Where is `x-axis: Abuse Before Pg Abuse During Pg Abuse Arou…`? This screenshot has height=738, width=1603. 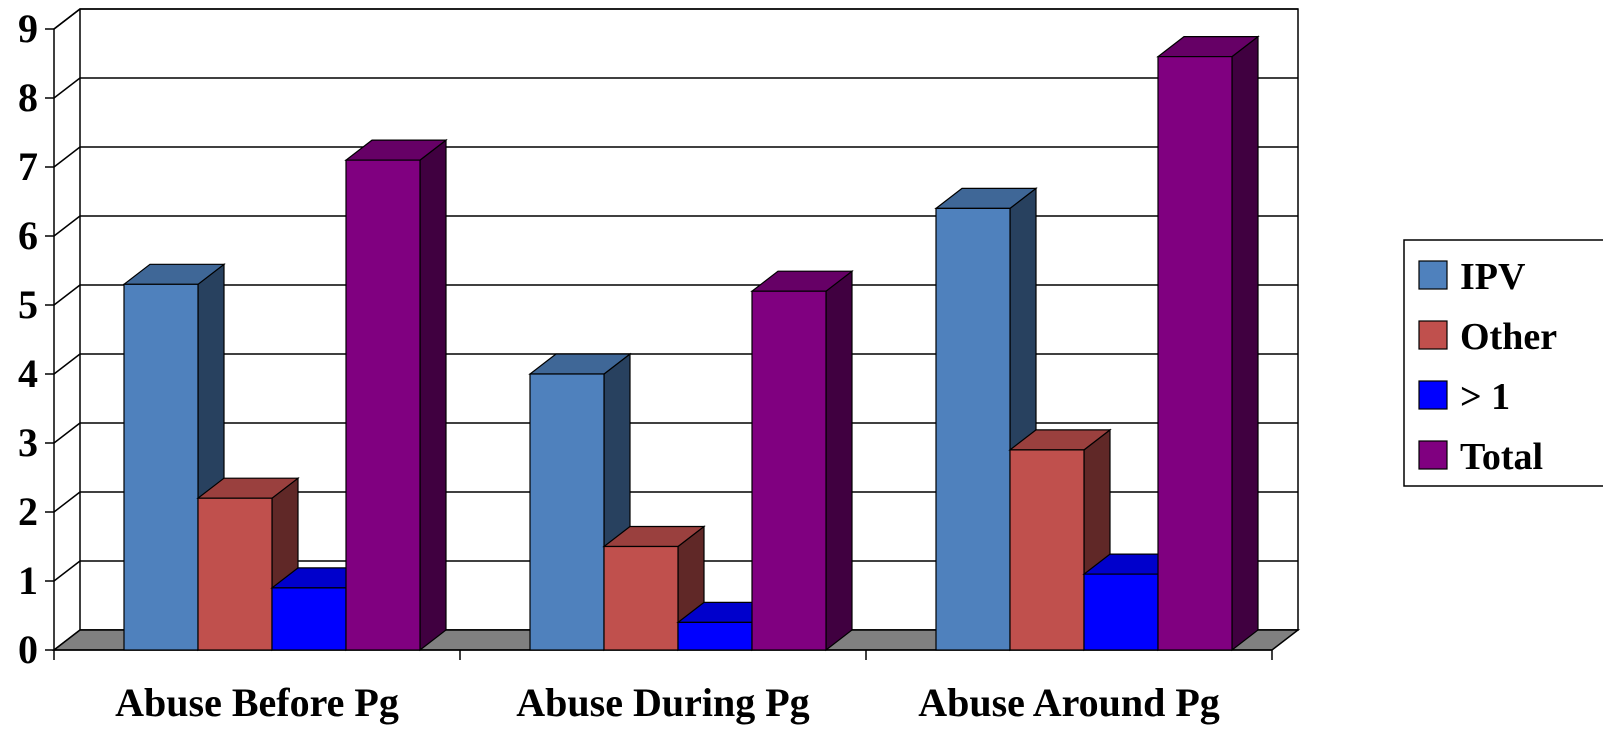 x-axis: Abuse Before Pg Abuse During Pg Abuse Arou… is located at coordinates (663, 687).